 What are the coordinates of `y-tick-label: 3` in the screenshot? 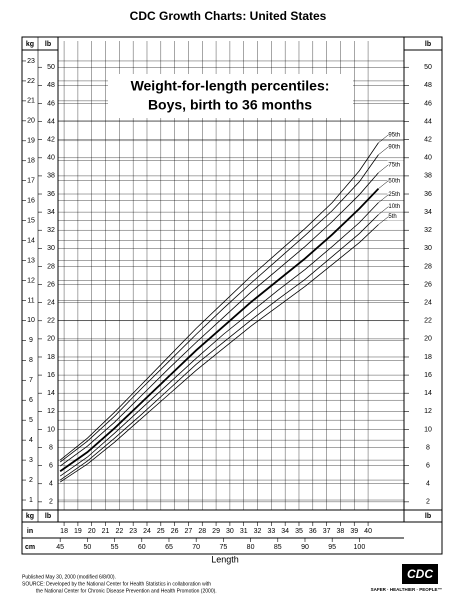 It's located at (31, 460).